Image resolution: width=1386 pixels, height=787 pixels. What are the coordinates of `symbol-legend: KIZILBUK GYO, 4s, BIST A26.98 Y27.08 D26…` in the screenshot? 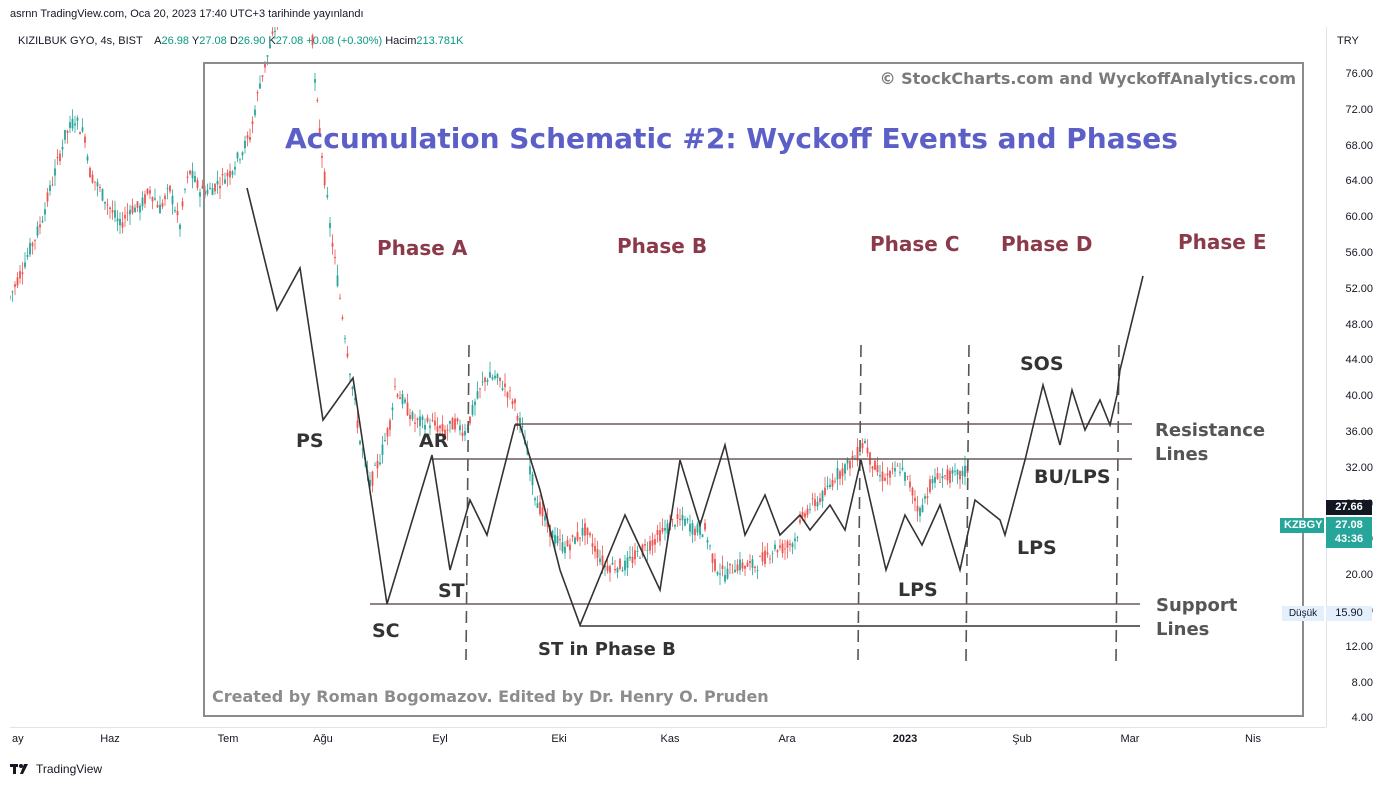 It's located at (241, 41).